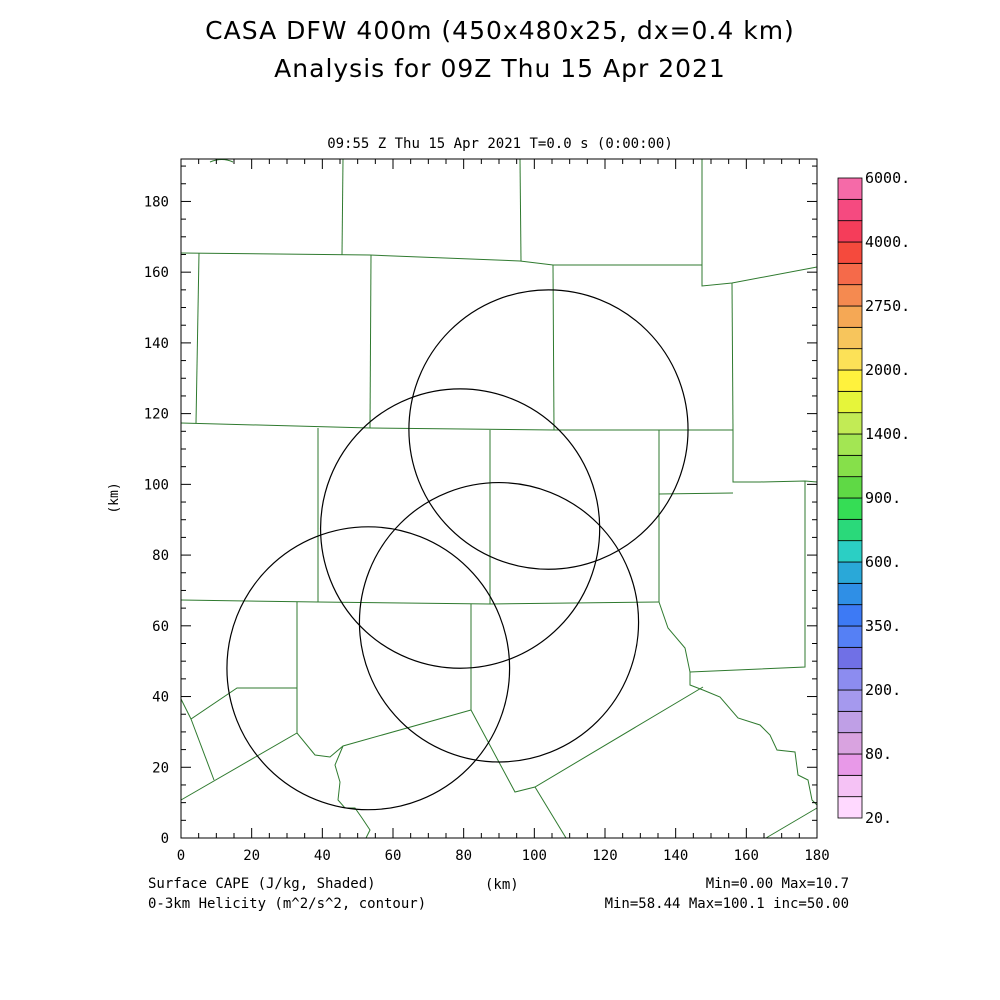  Describe the element at coordinates (746, 856) in the screenshot. I see `x-tick-label: 160` at that location.